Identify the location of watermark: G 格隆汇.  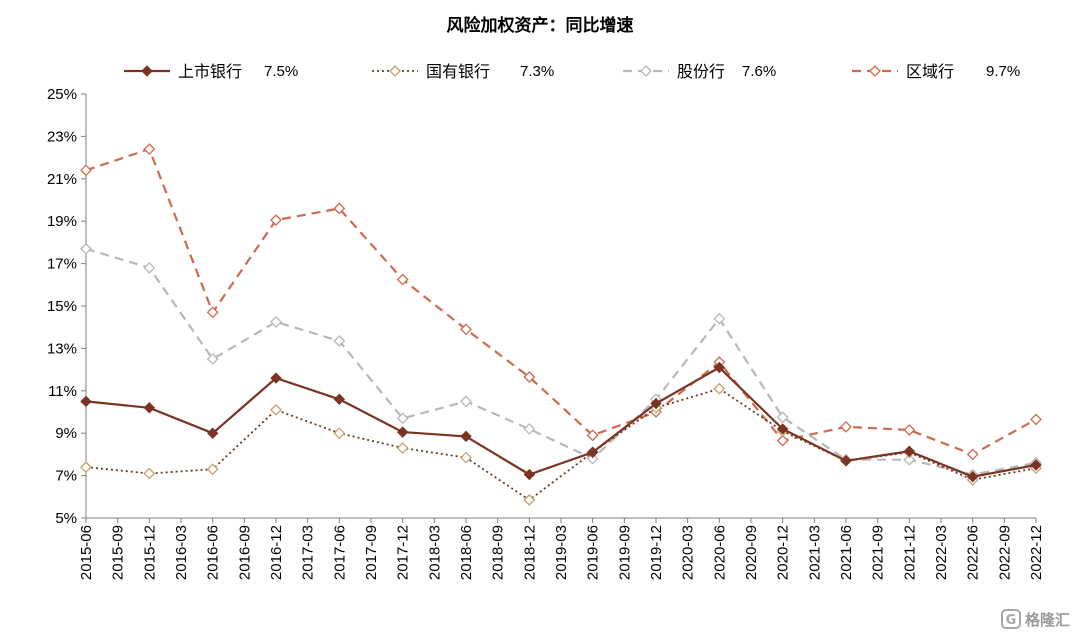
(1035, 619).